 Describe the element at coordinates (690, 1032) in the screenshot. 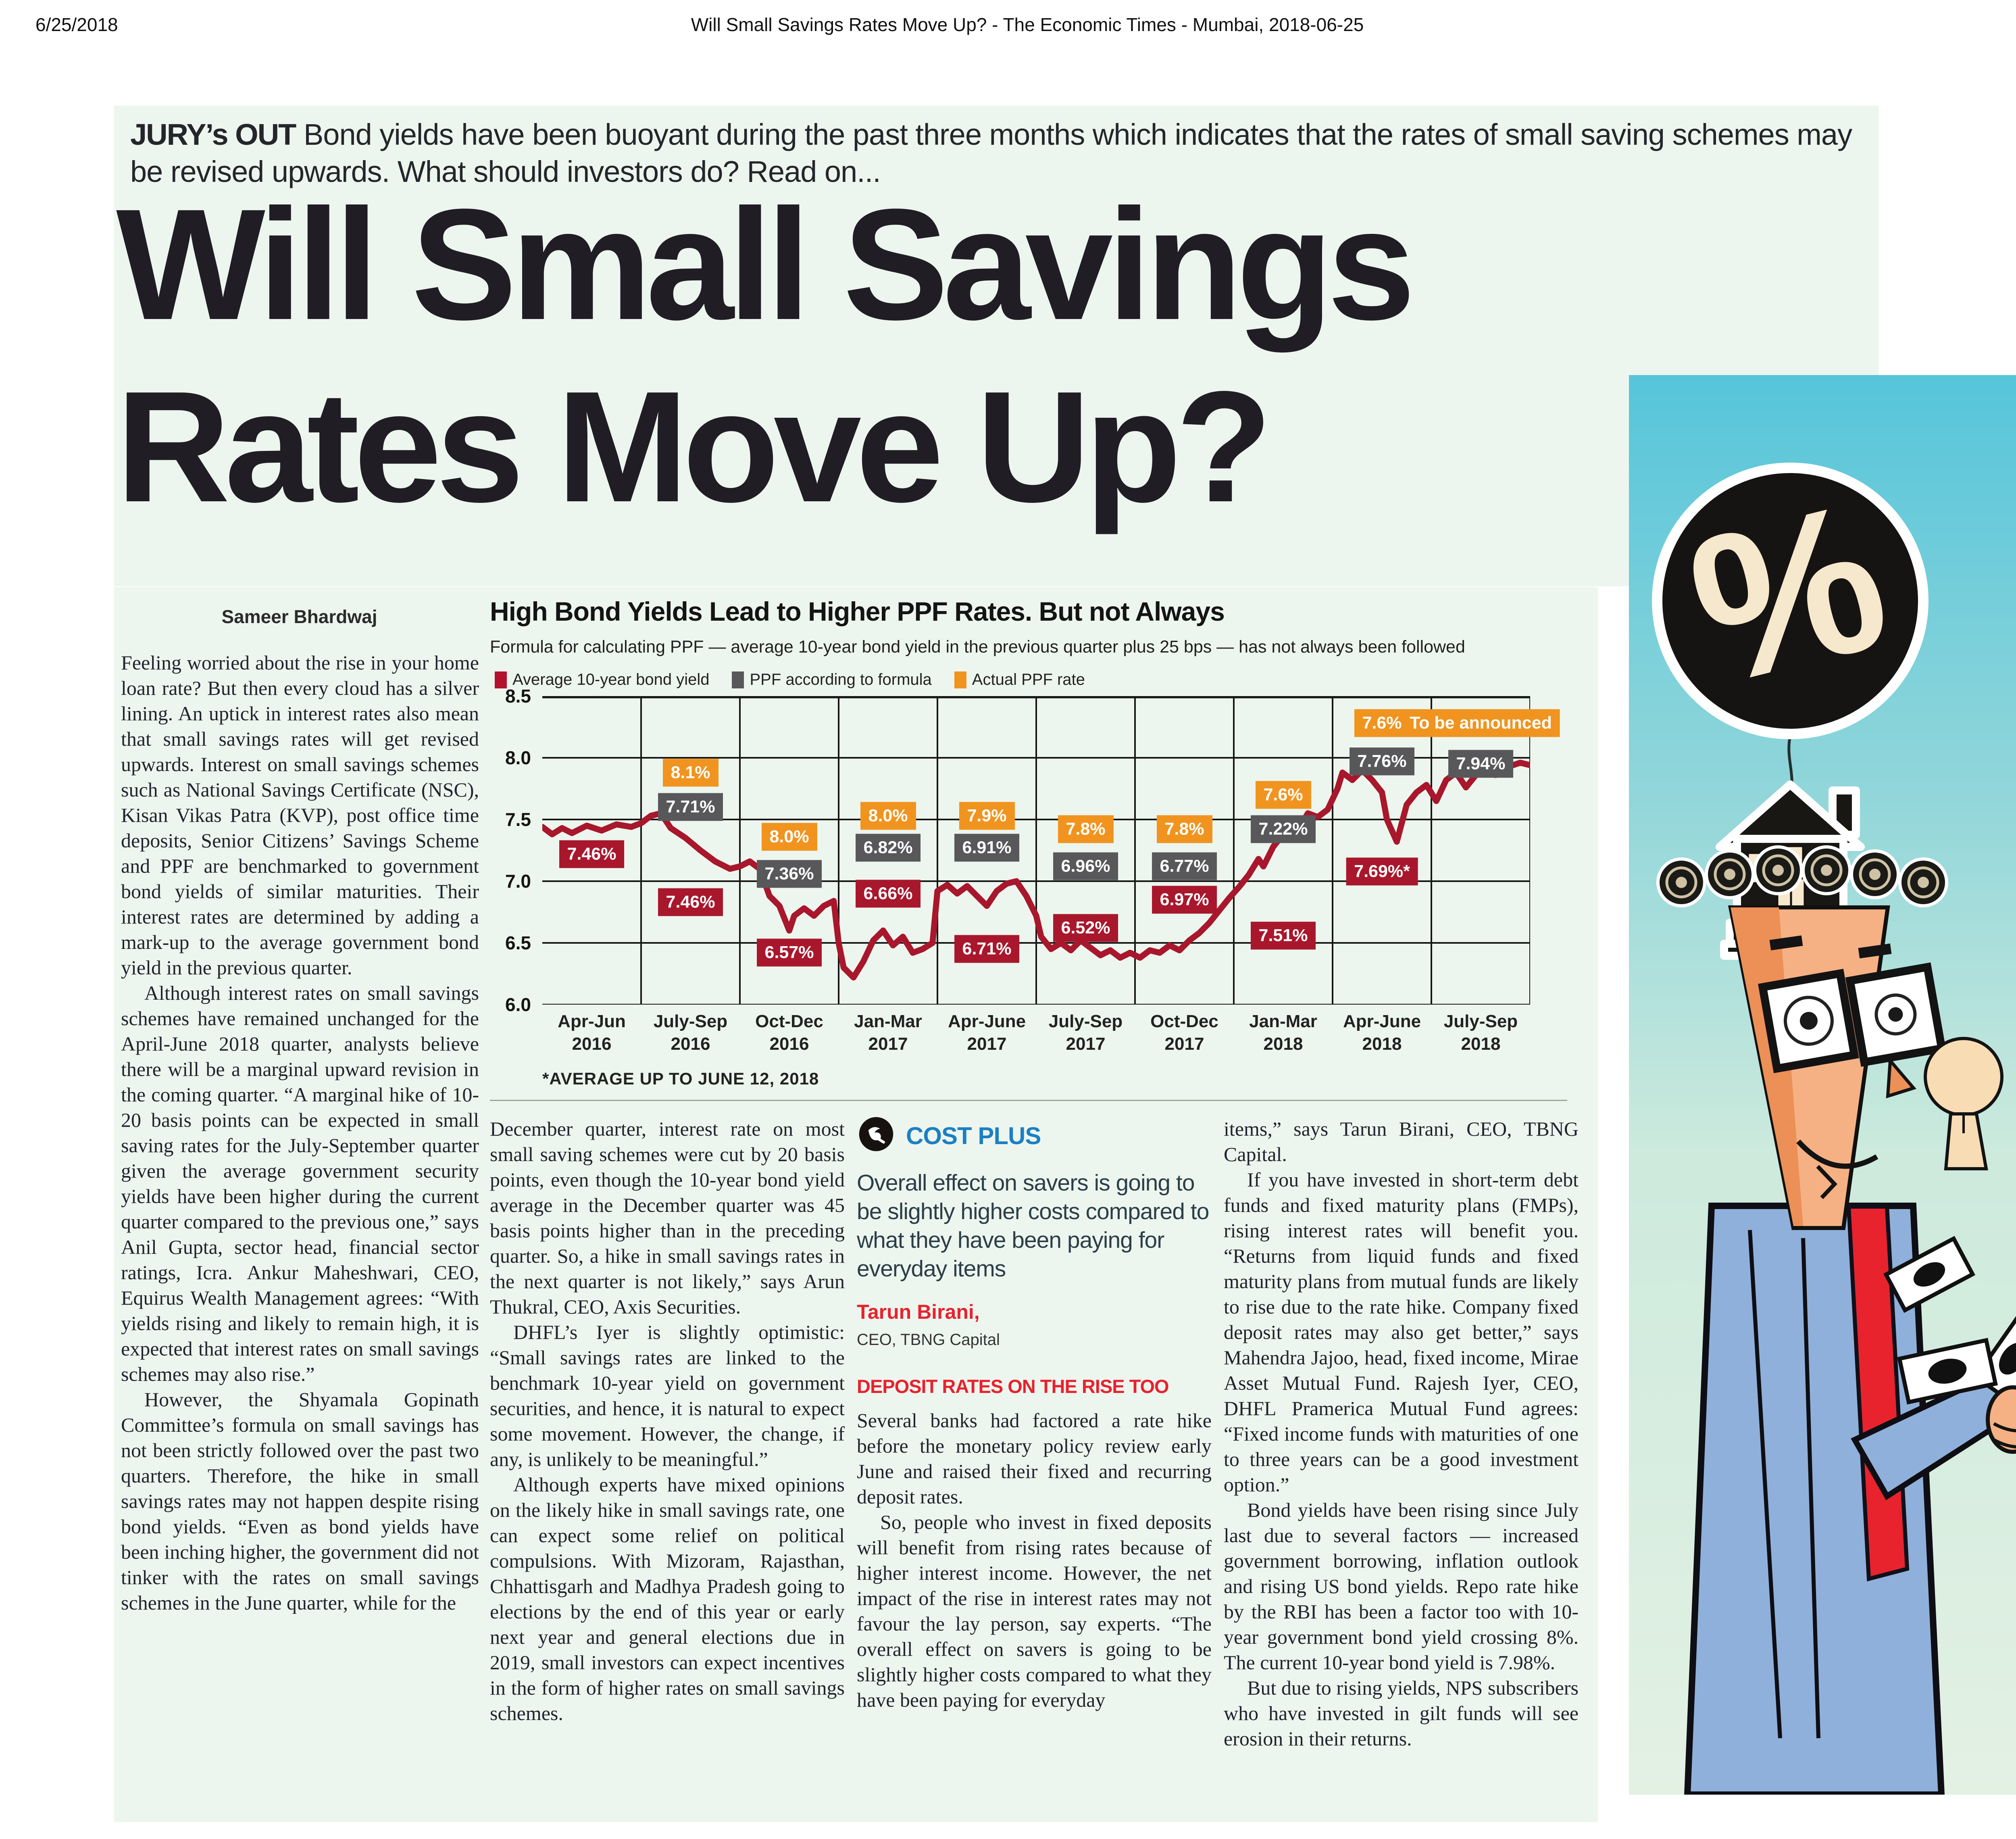

I see `x-tick-label: July-Sep 2016` at that location.